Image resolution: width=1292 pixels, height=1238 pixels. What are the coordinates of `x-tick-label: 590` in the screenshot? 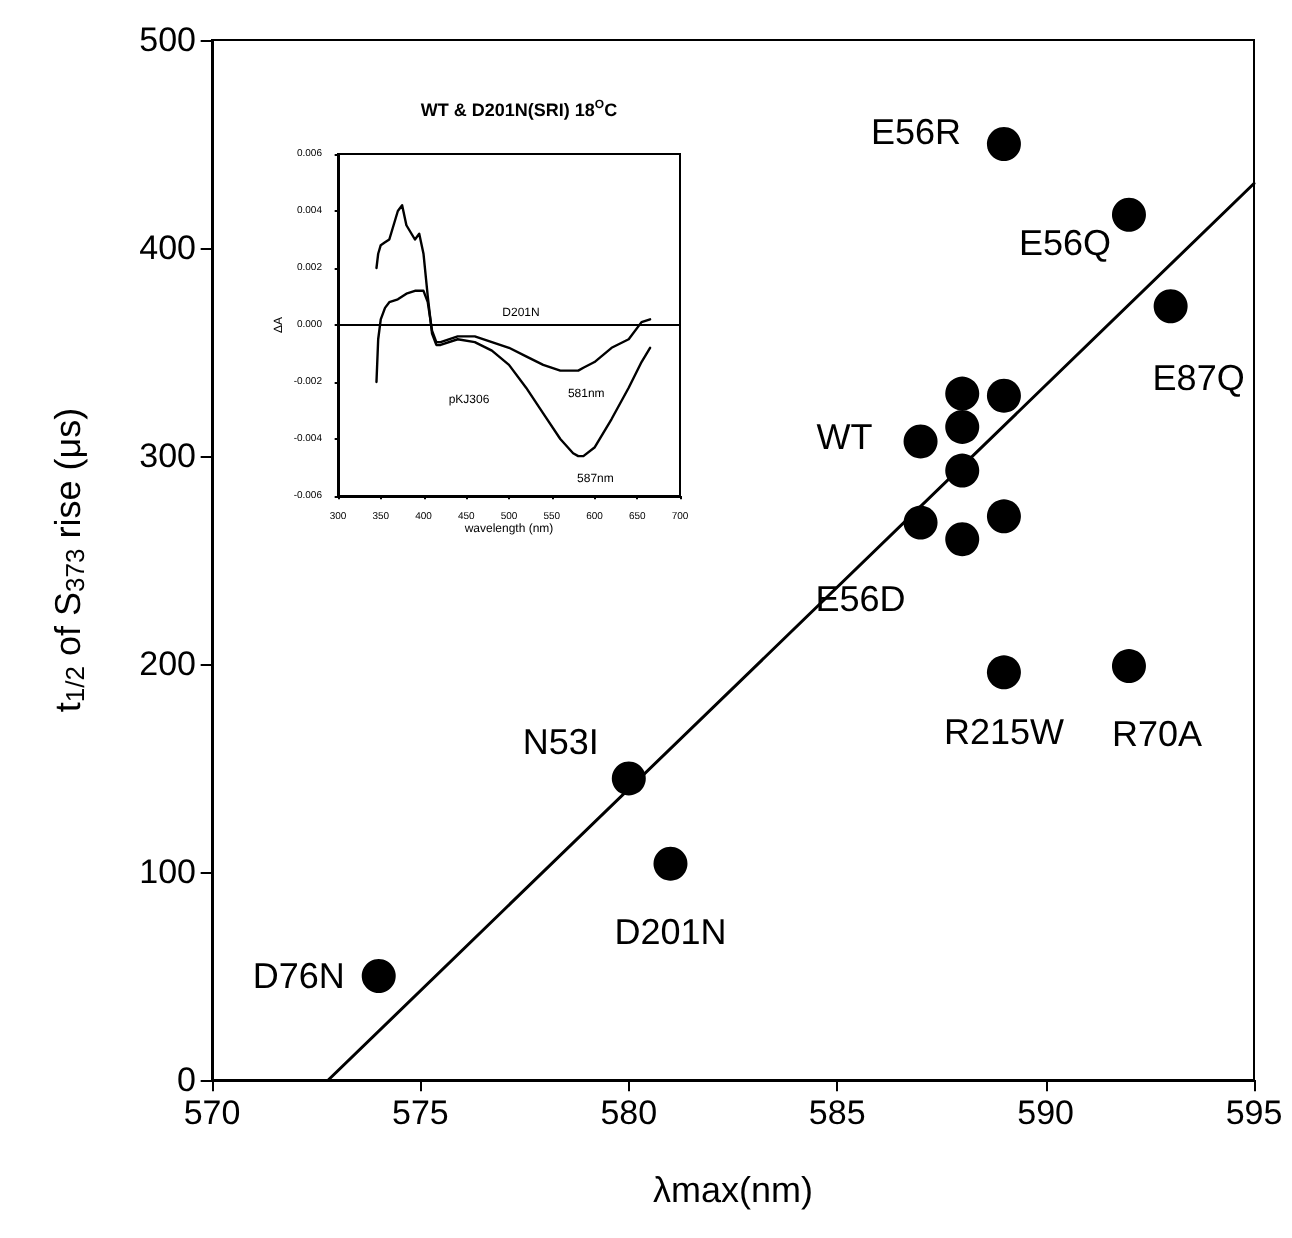 It's located at (1045, 1113).